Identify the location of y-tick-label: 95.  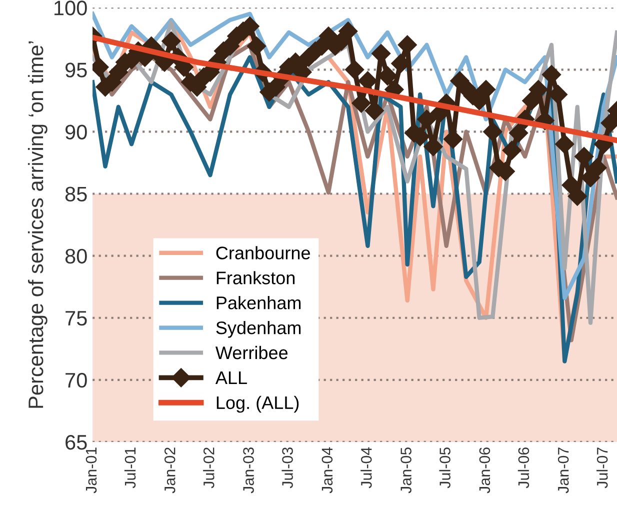
(76, 70).